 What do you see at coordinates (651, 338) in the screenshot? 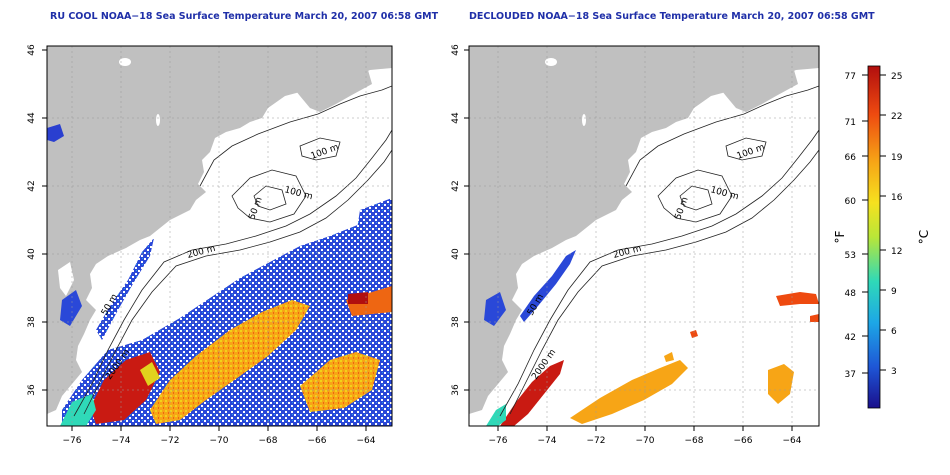
I see `right-sst-data` at bounding box center [651, 338].